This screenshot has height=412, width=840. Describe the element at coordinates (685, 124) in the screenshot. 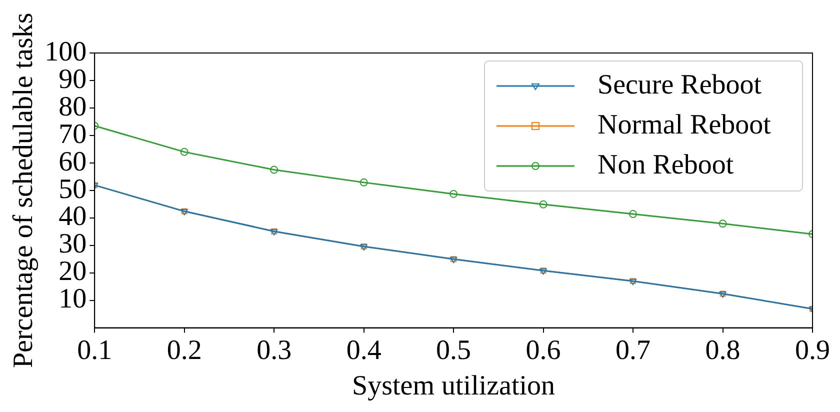

I see `legend-label: Normal Reboot` at that location.